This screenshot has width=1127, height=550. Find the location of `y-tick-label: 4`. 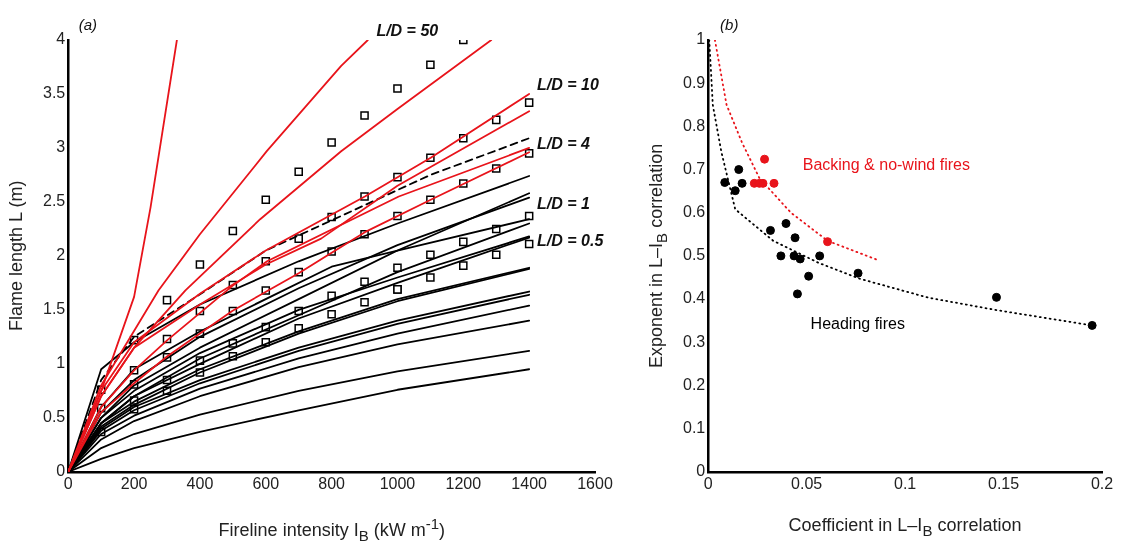

y-tick-label: 4 is located at coordinates (61, 39).